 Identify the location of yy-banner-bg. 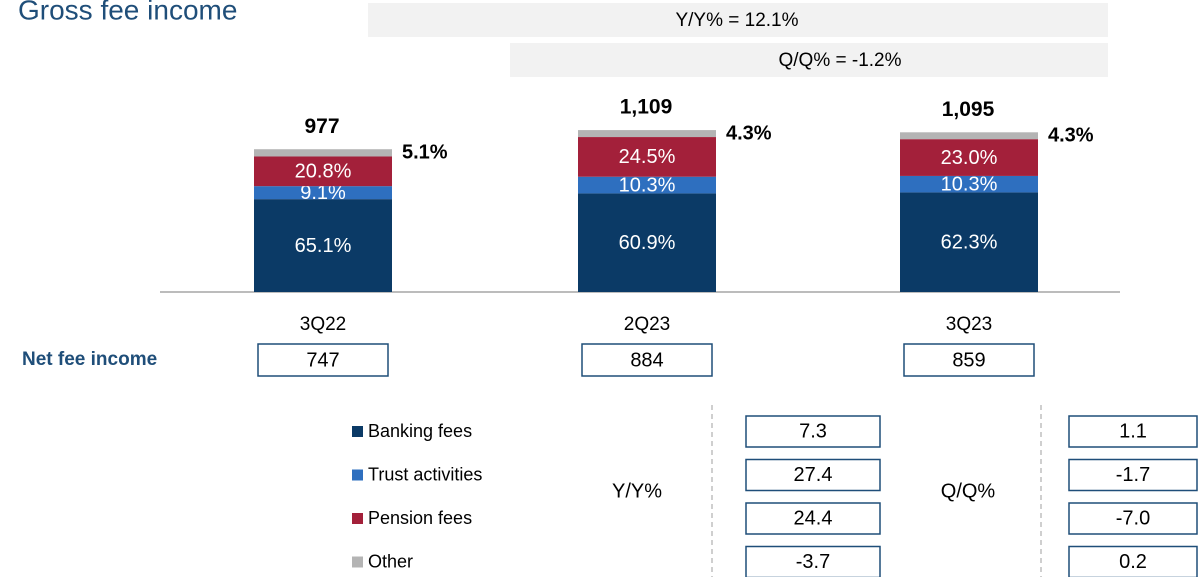
(738, 20).